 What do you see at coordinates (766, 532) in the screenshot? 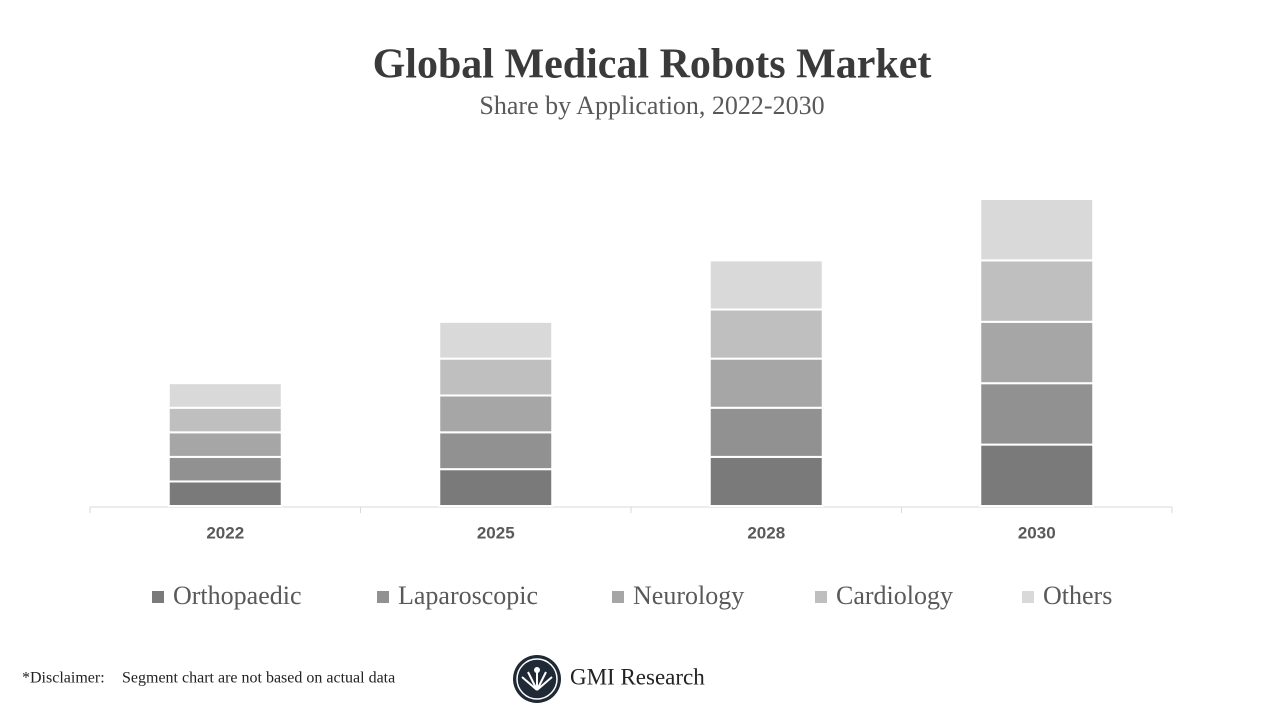
I see `x-tick-label: 2028` at bounding box center [766, 532].